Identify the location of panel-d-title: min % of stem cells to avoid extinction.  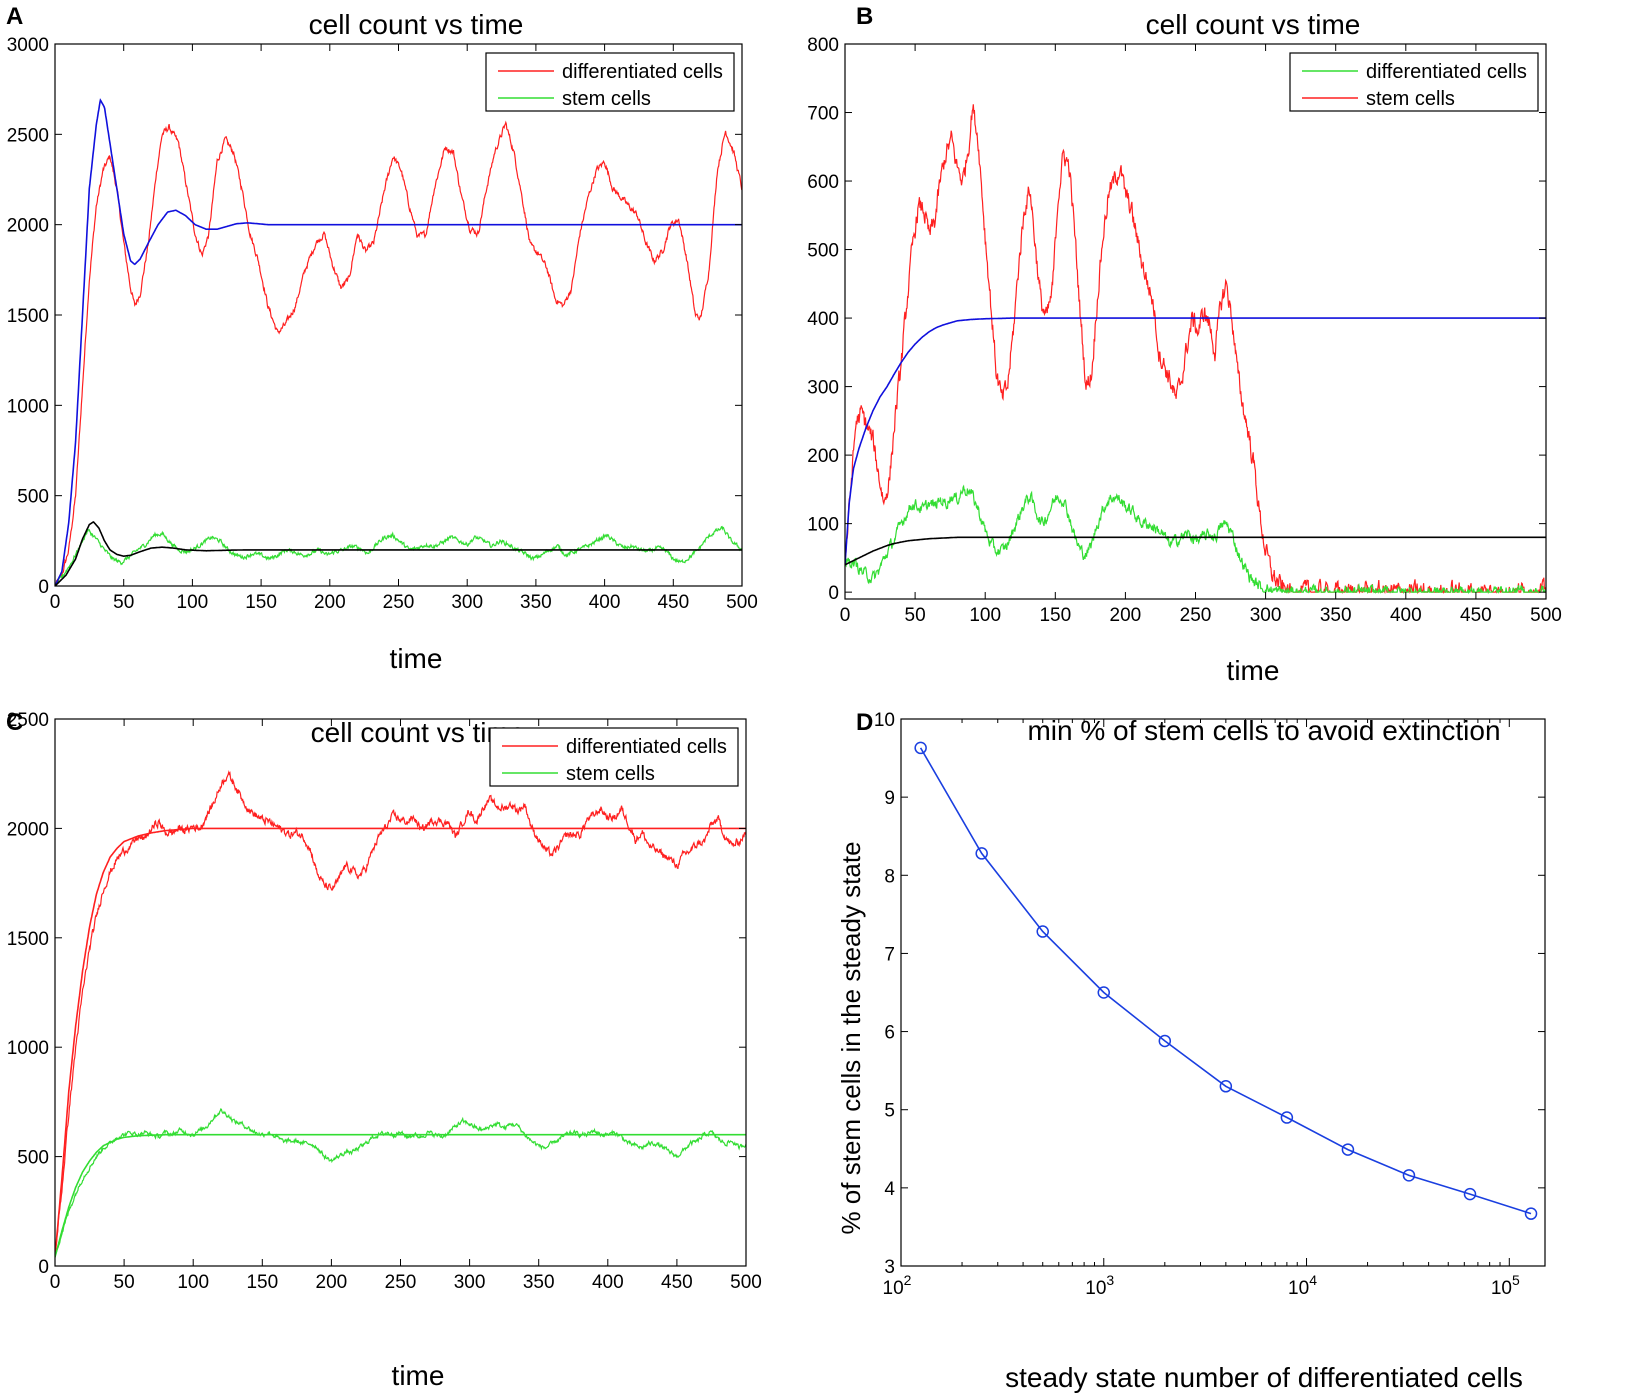
(1263, 730).